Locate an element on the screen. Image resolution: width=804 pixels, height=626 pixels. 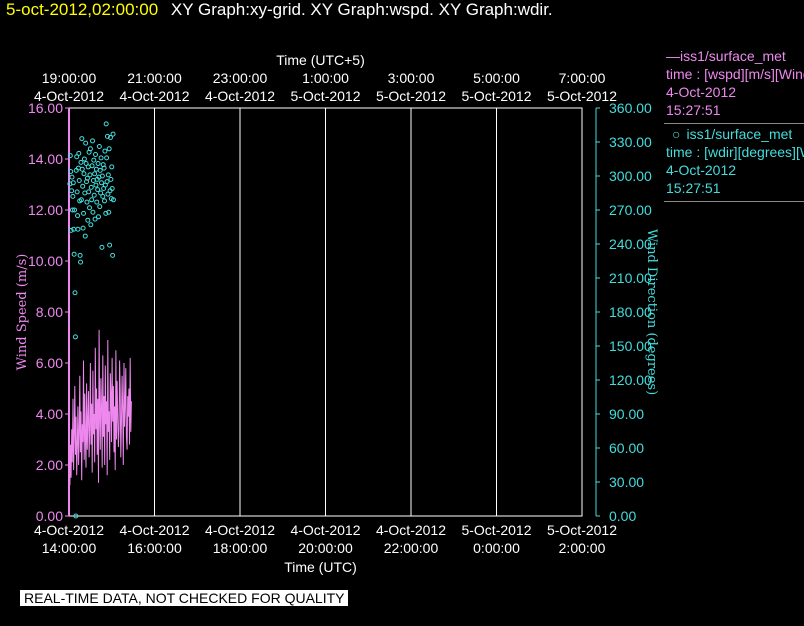
right-tick-label-10: 300.00 is located at coordinates (630, 176).